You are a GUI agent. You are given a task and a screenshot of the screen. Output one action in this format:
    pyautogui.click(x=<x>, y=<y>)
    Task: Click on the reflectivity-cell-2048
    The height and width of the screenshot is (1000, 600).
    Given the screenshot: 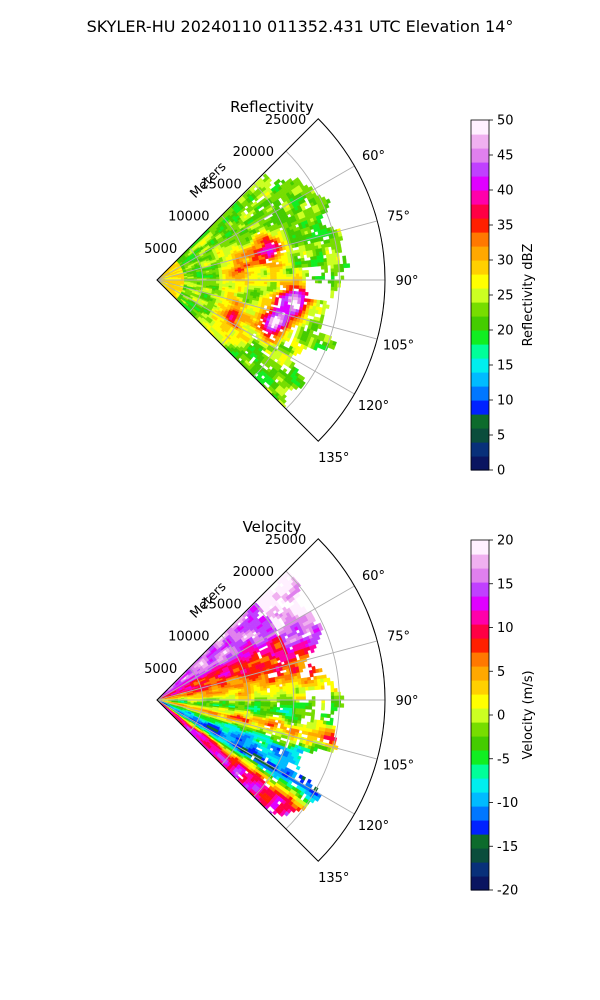 What is the action you would take?
    pyautogui.click(x=265, y=283)
    